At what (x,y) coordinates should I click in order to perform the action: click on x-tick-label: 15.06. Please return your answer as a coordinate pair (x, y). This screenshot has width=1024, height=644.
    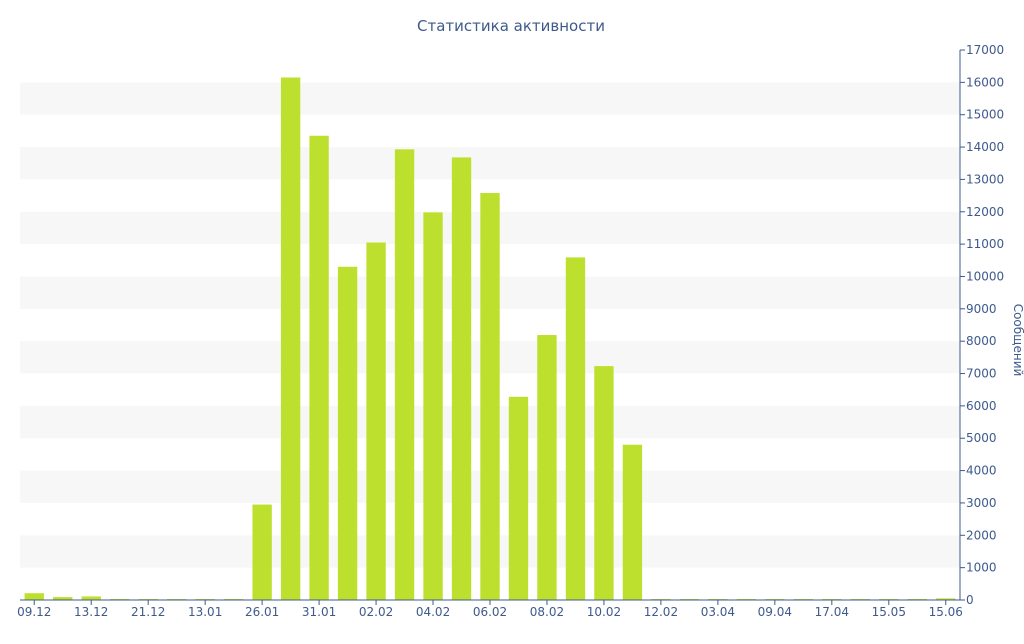
    Looking at the image, I should click on (946, 612).